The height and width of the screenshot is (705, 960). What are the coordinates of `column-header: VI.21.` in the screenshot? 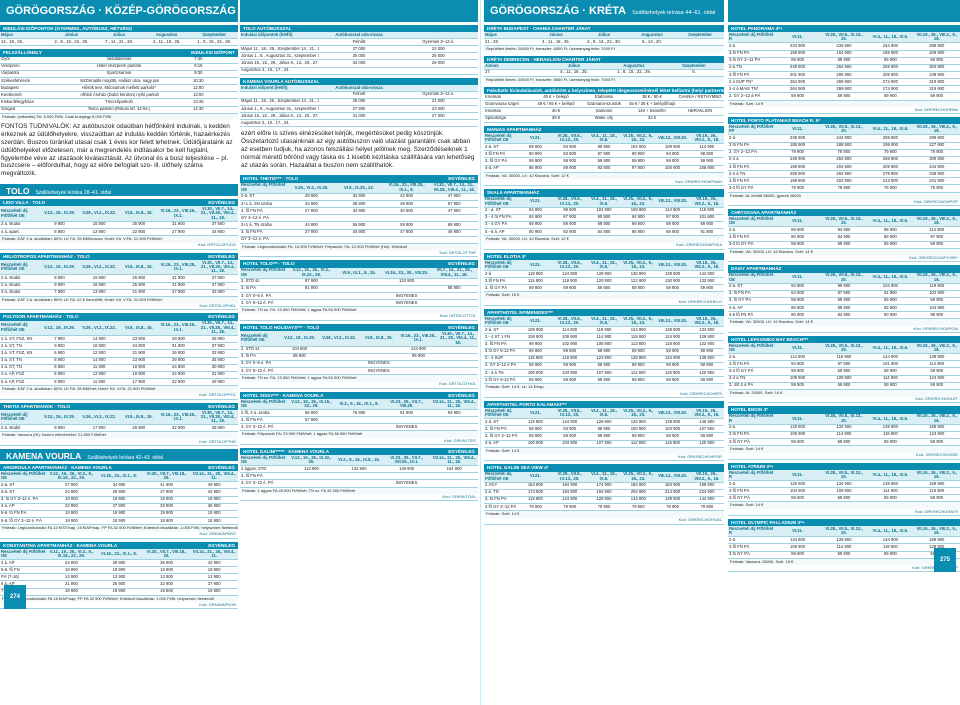 It's located at (535, 139).